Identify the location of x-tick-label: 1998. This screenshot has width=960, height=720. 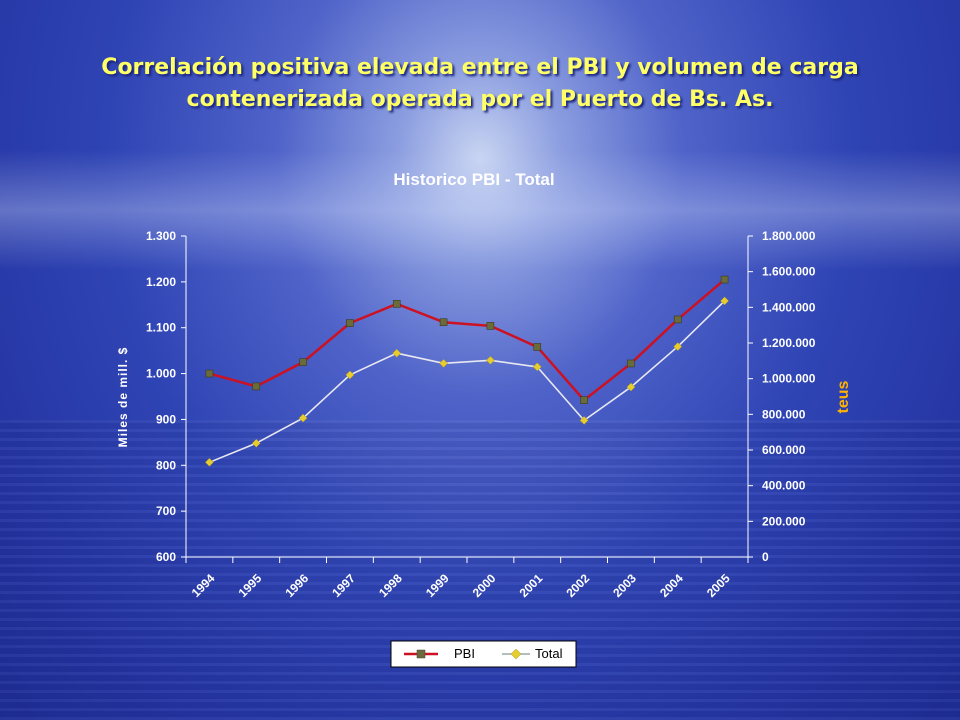
(390, 585).